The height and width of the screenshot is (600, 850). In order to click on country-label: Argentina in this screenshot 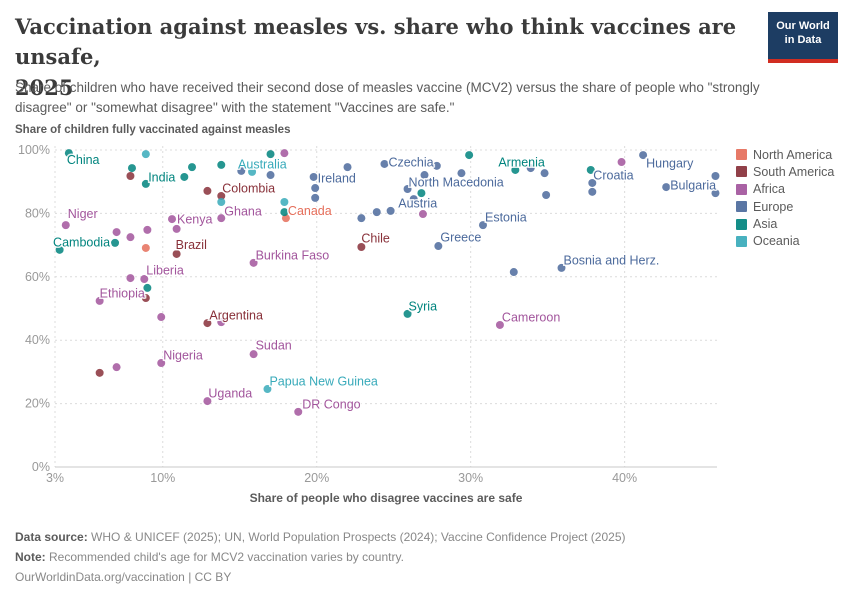, I will do `click(236, 315)`.